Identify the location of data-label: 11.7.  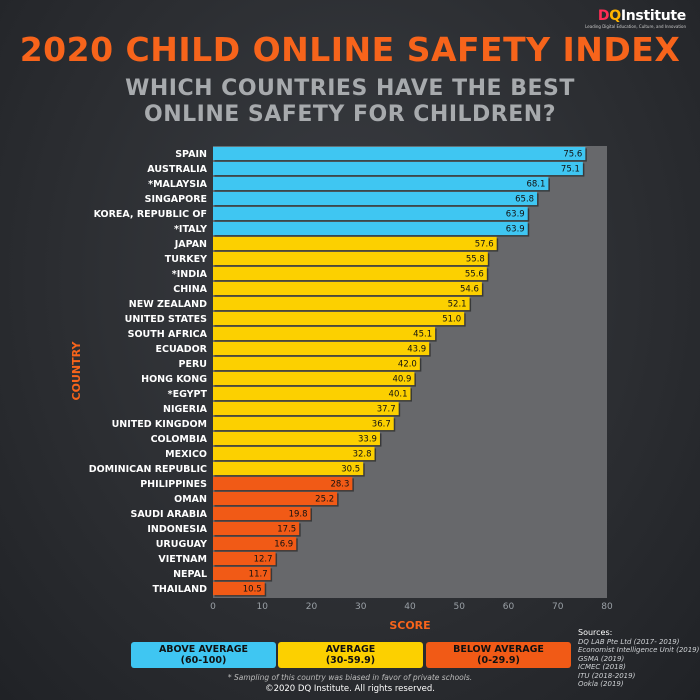
(258, 575).